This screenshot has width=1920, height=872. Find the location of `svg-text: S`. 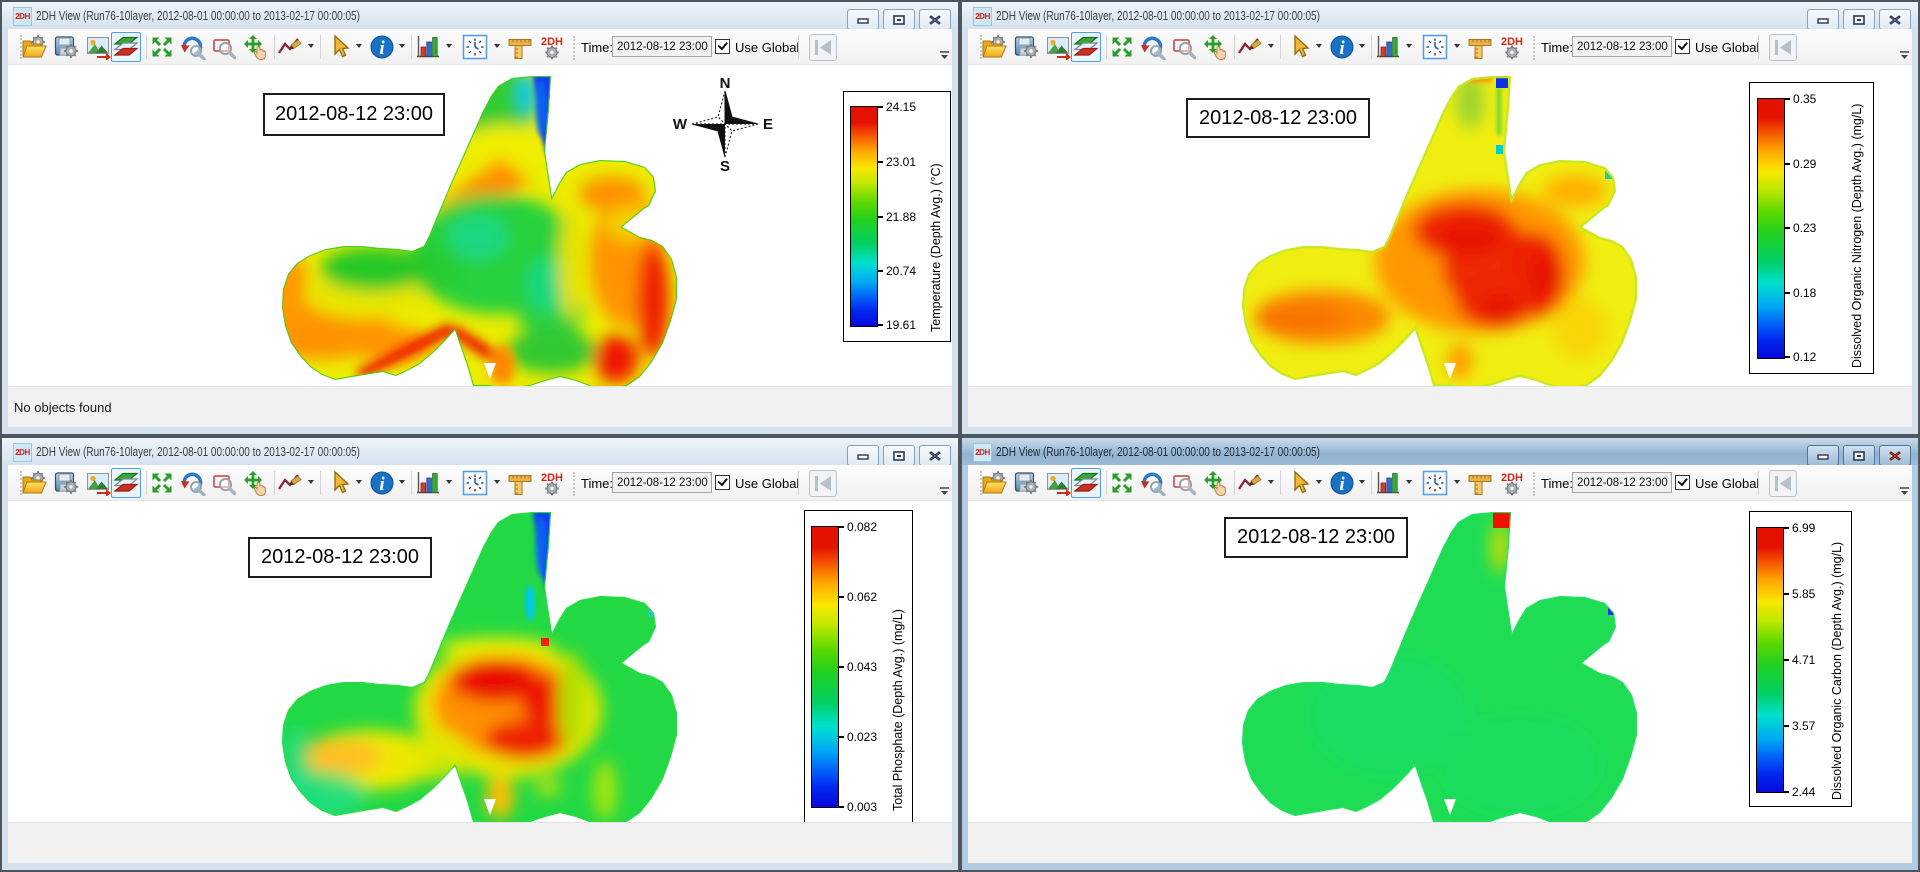

svg-text: S is located at coordinates (725, 166).